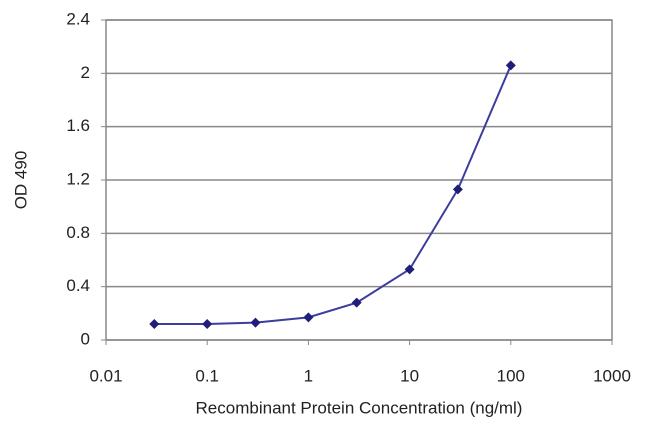 The image size is (650, 430). What do you see at coordinates (85, 72) in the screenshot?
I see `y-tick-label: 2` at bounding box center [85, 72].